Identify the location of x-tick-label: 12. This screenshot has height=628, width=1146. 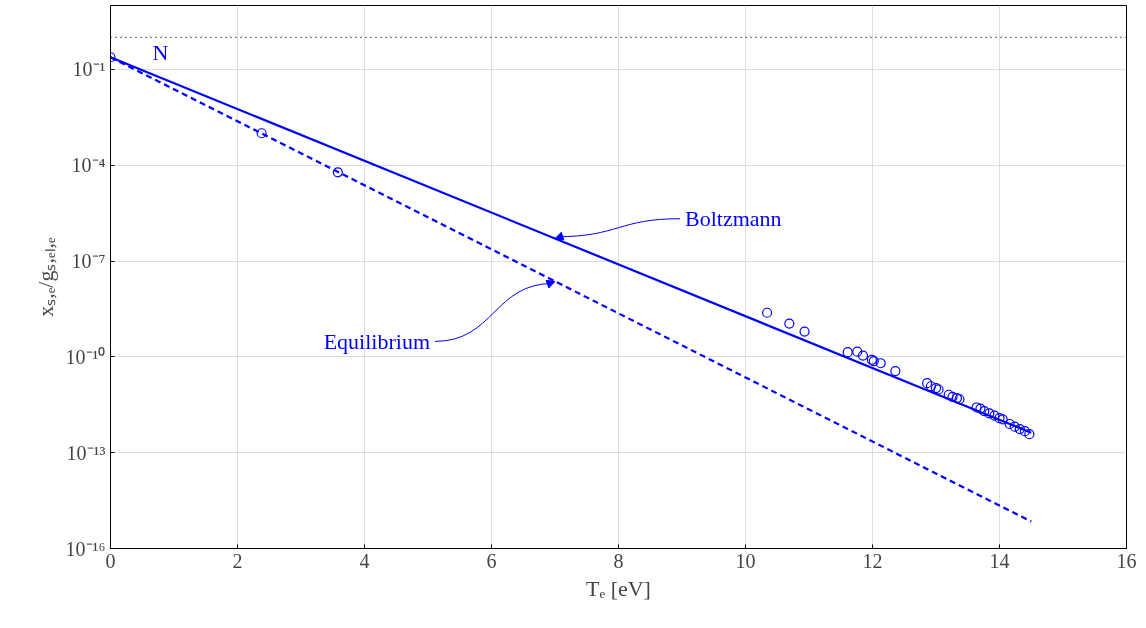
(872, 560).